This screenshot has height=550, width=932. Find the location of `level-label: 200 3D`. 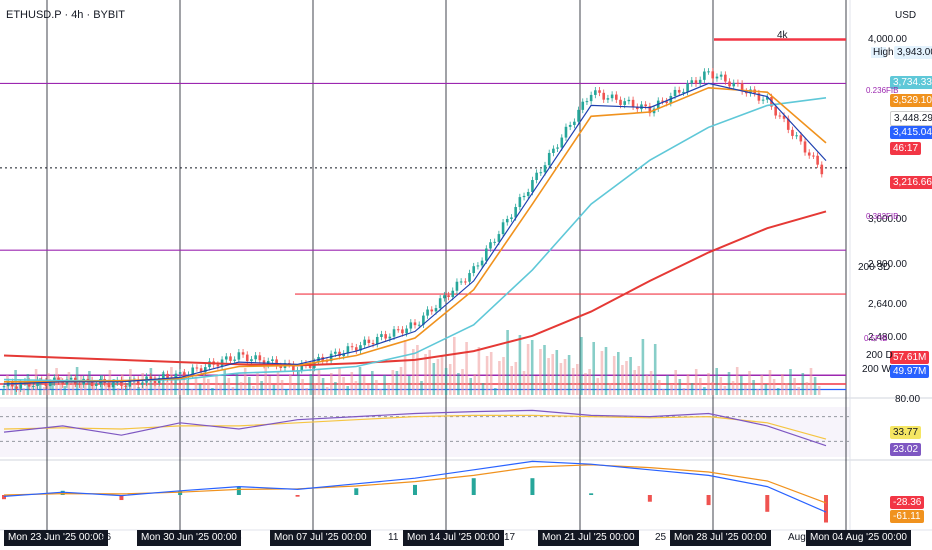

level-label: 200 3D is located at coordinates (874, 267).